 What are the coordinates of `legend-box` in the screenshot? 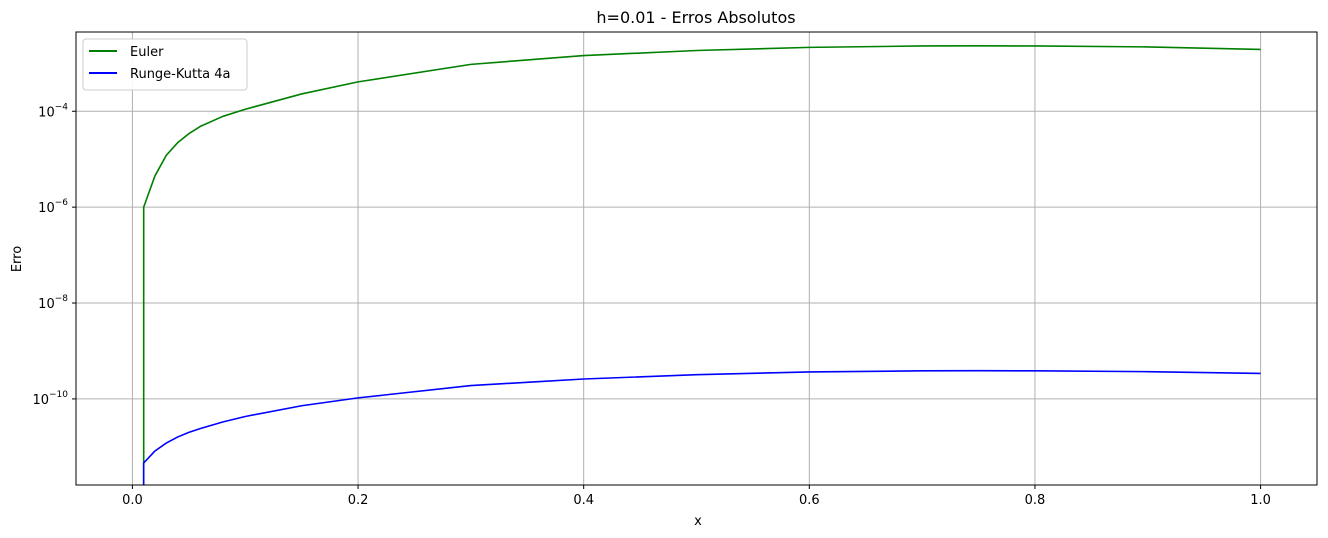 It's located at (165, 64).